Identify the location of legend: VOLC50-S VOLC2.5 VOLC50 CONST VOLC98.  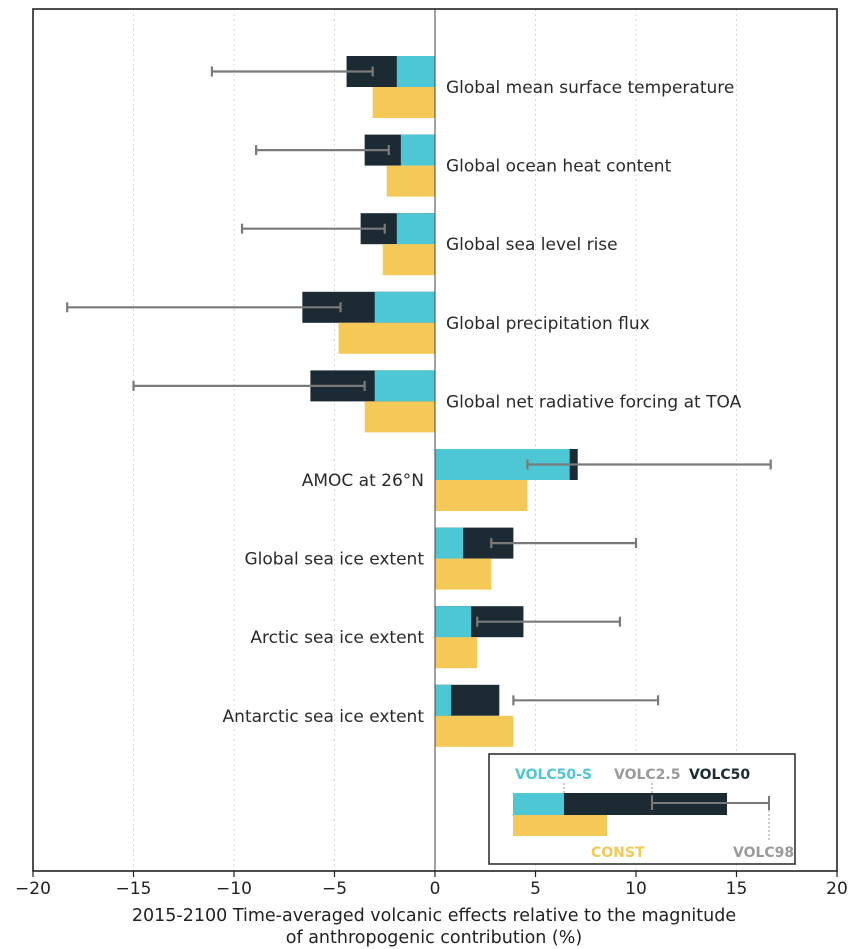
(642, 809).